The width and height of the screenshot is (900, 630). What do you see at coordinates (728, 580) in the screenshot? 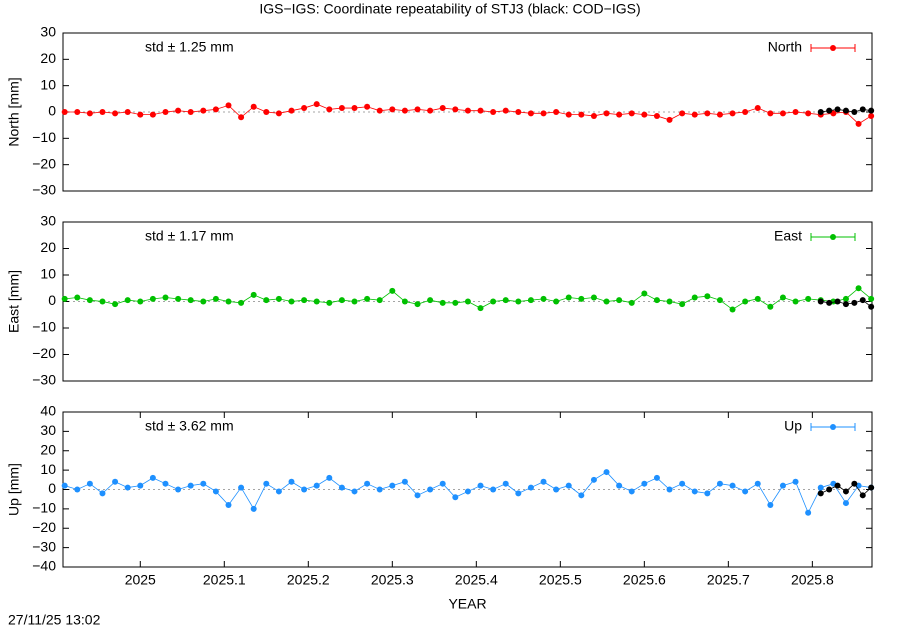
I see `x-tick-label: 2025.7` at bounding box center [728, 580].